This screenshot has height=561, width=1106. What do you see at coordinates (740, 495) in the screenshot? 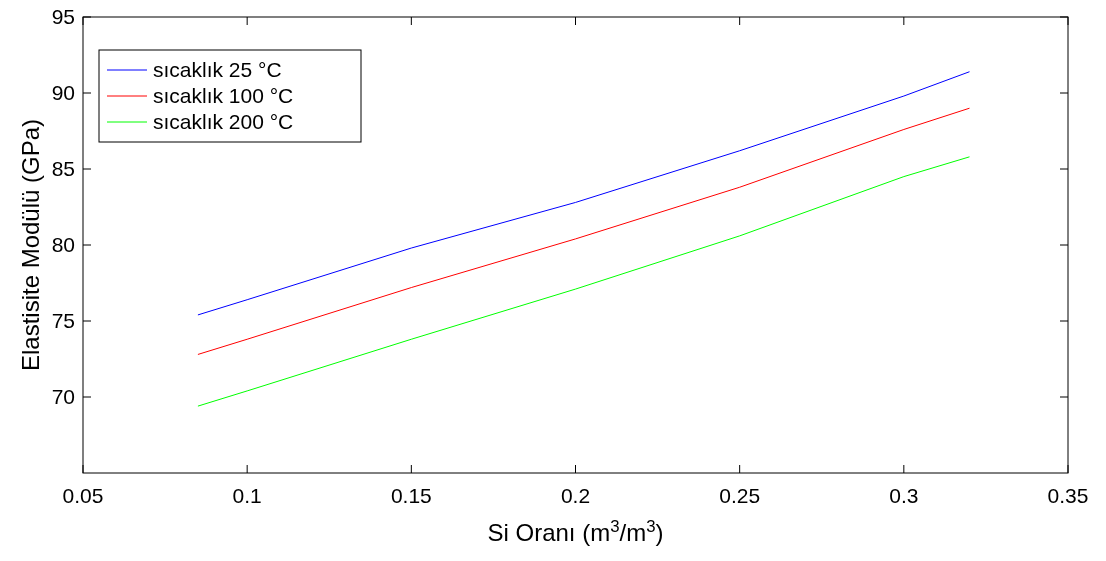
I see `x-tick-label: 0.25` at bounding box center [740, 495].